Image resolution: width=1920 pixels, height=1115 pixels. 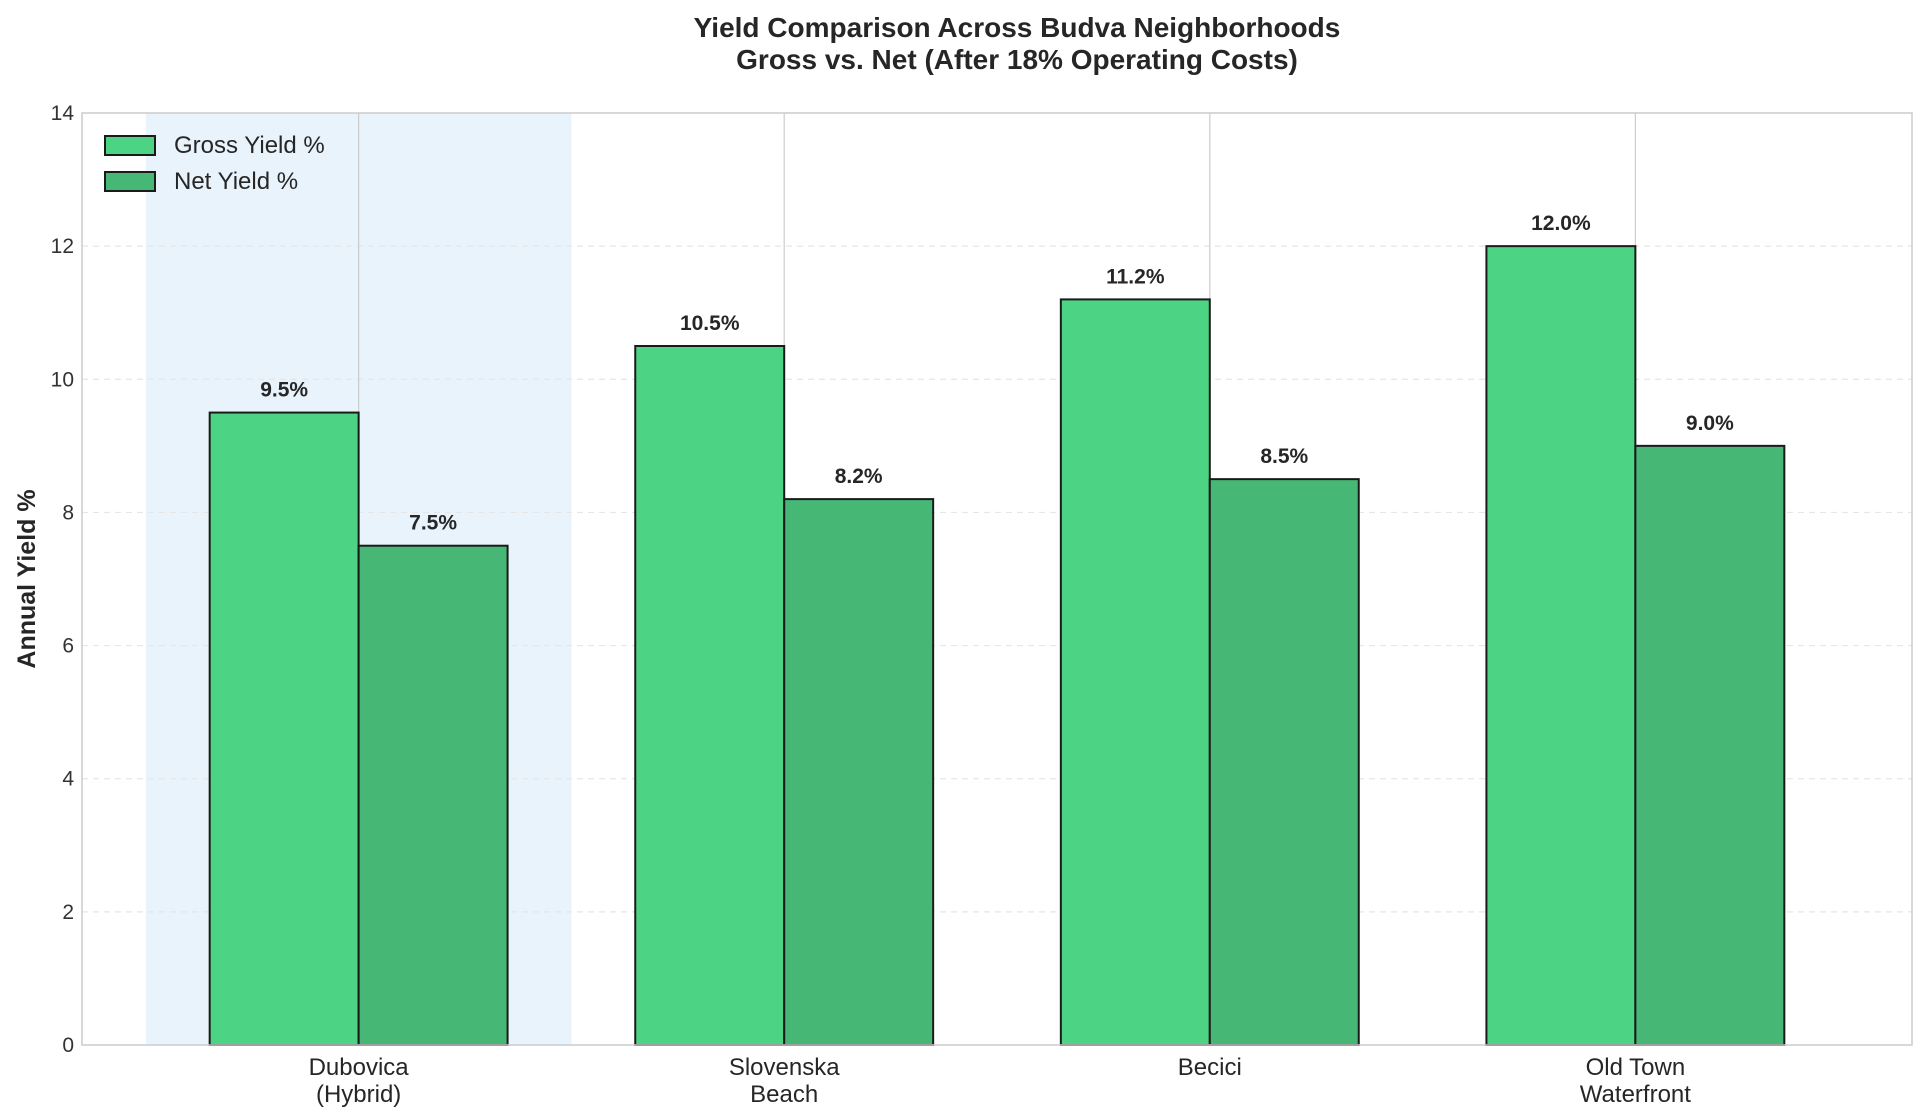 What do you see at coordinates (68, 1045) in the screenshot?
I see `y-tick-label-0: 0` at bounding box center [68, 1045].